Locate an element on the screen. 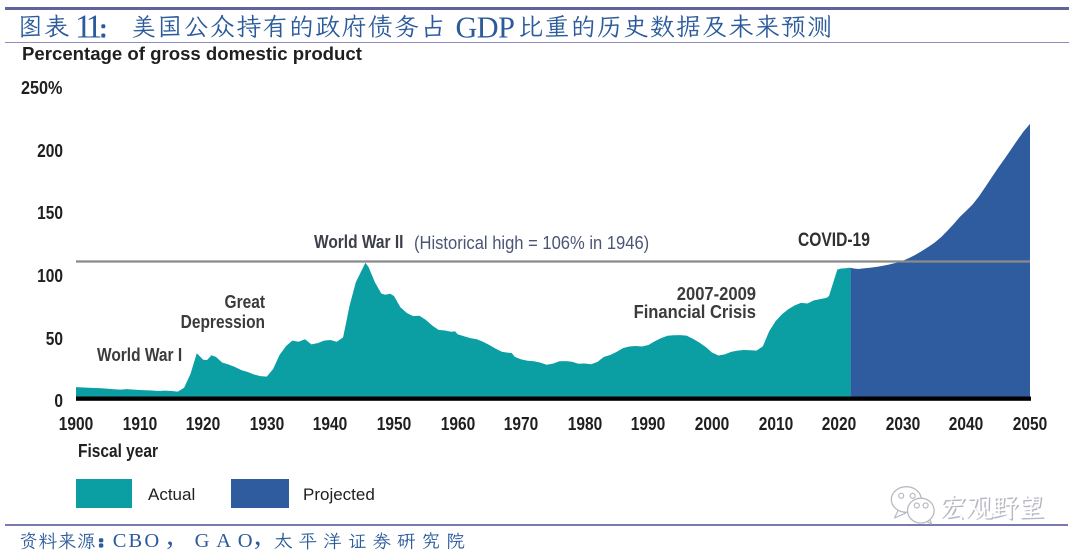 The image size is (1080, 555). svg-text: GDP is located at coordinates (485, 28).